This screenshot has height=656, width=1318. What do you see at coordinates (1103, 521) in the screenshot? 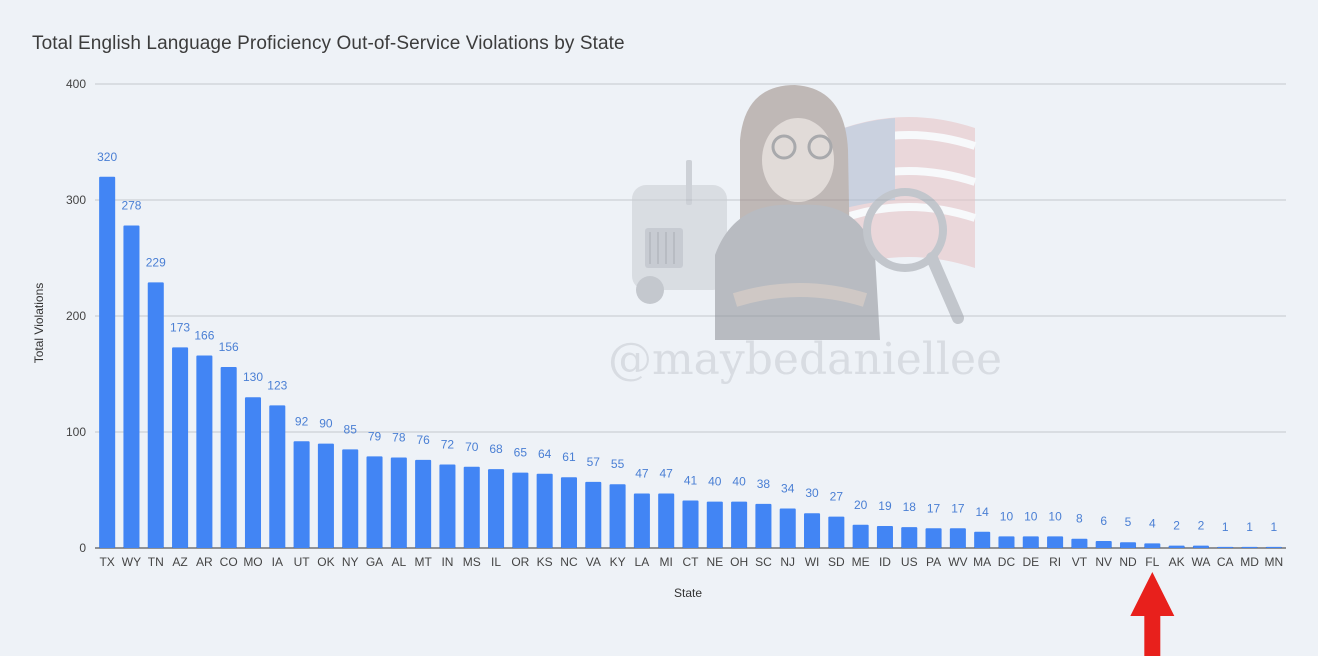
I see `value-label: 6` at bounding box center [1103, 521].